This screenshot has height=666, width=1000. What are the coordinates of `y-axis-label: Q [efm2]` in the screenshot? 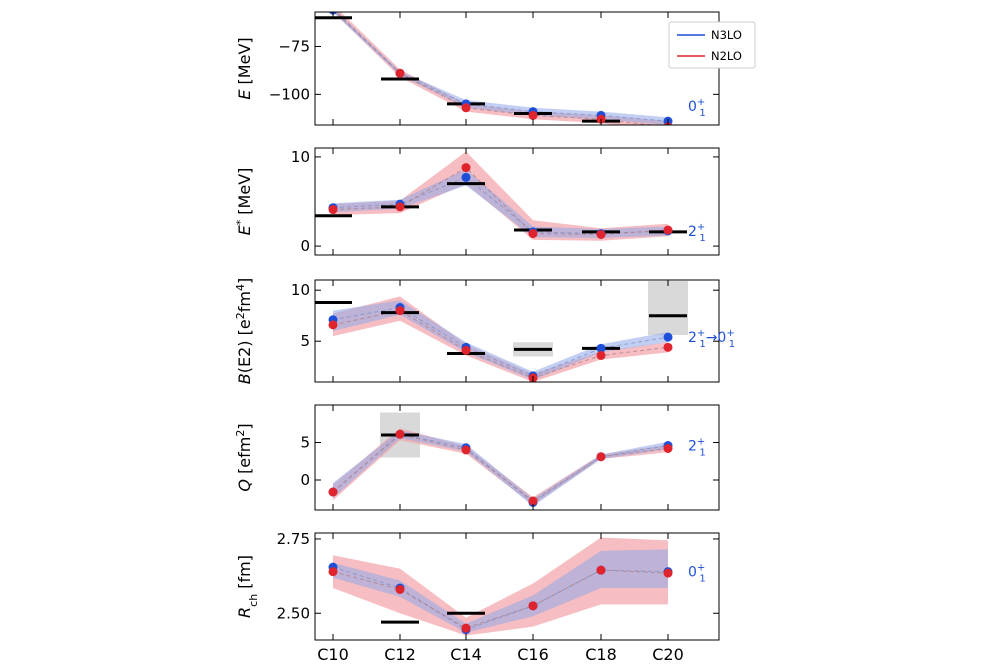 It's located at (244, 457).